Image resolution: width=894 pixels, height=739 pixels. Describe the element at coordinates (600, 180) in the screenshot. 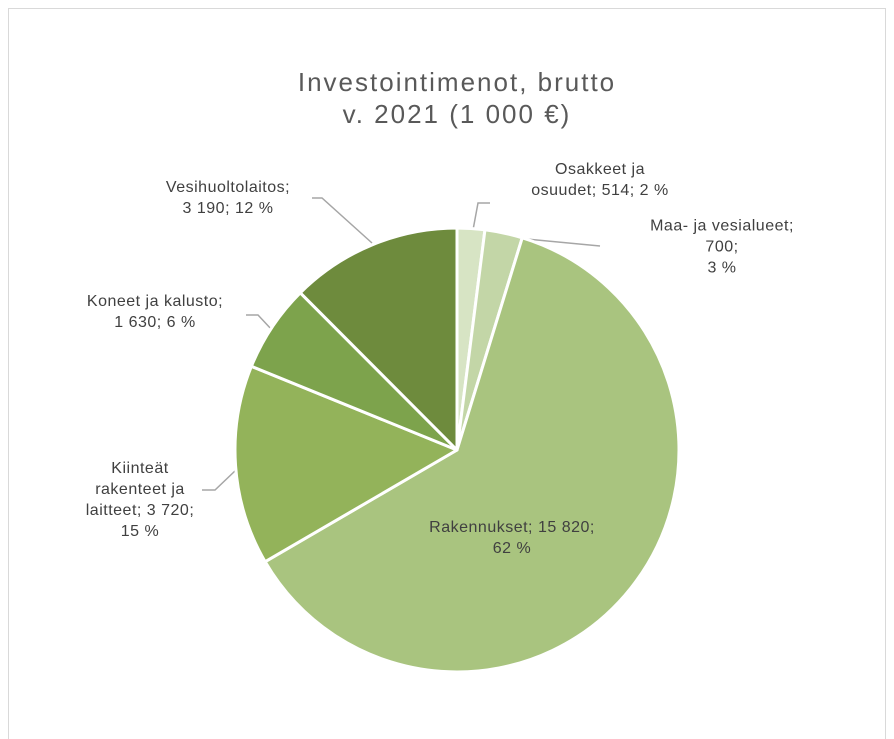

I see `data-label: Osakkeet ja osuudet; 514; 2 %` at that location.